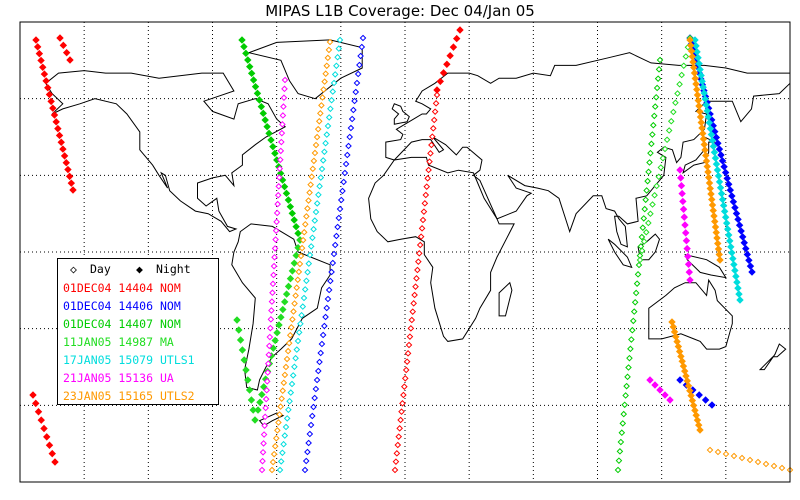  I want to click on legend-entry-6: 21JAN05 15136 UA, so click(118, 378).